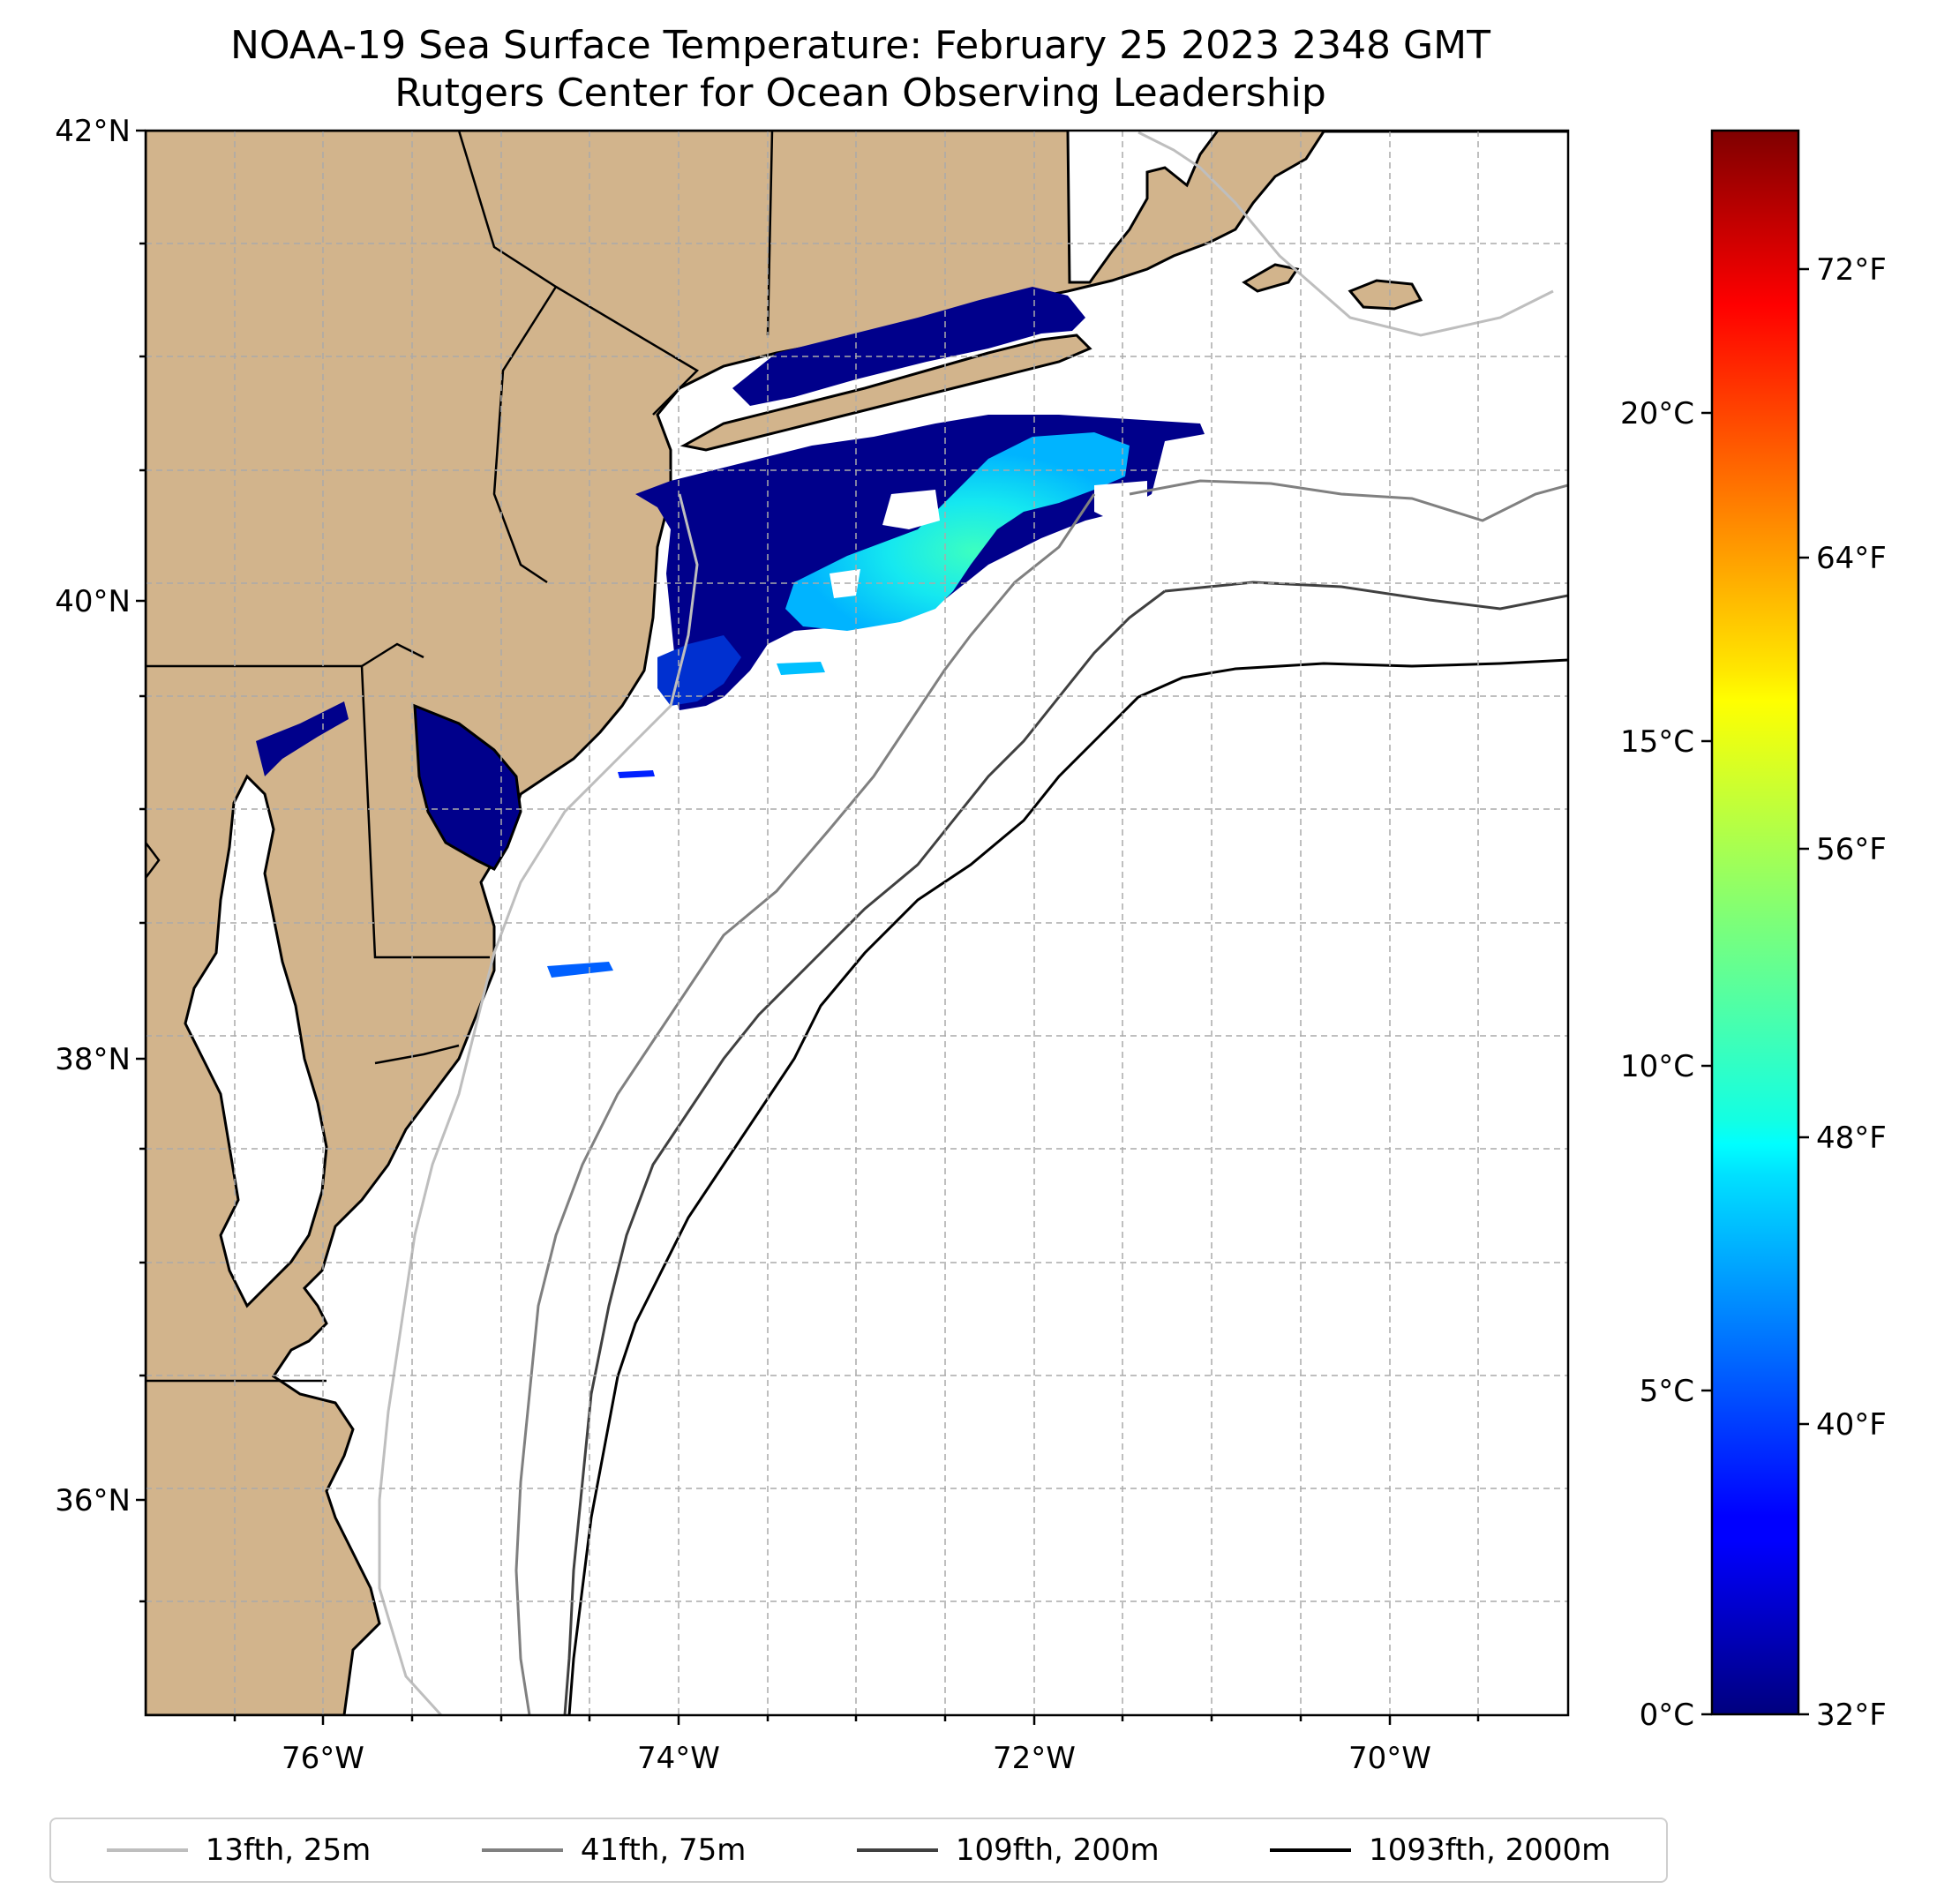  What do you see at coordinates (147, 1850) in the screenshot?
I see `legend-swatch-25m` at bounding box center [147, 1850].